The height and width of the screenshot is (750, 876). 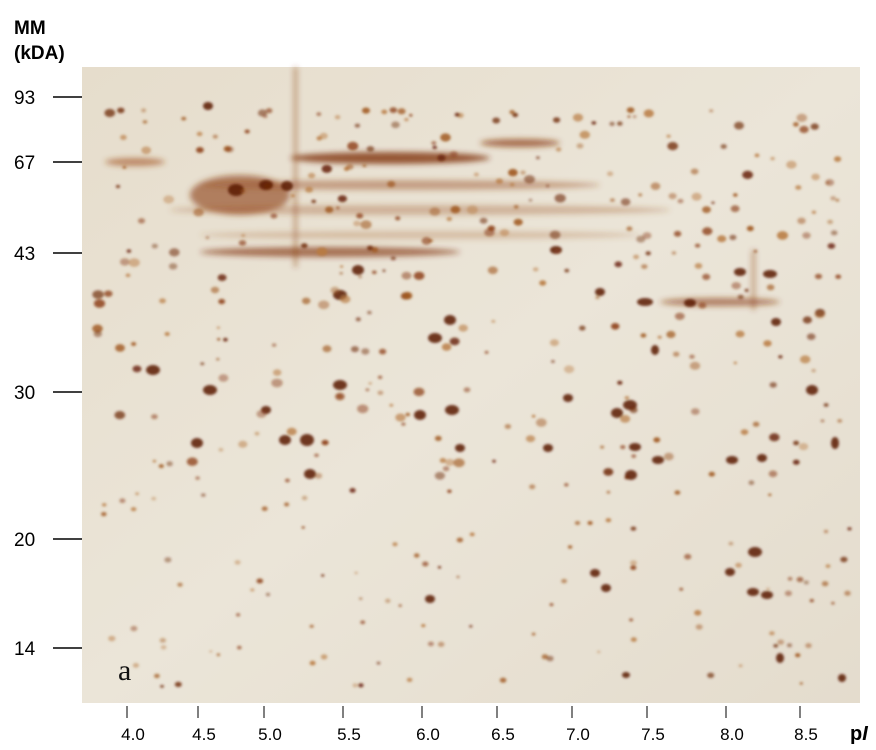 What do you see at coordinates (732, 734) in the screenshot?
I see `x-tick-label: 8.0` at bounding box center [732, 734].